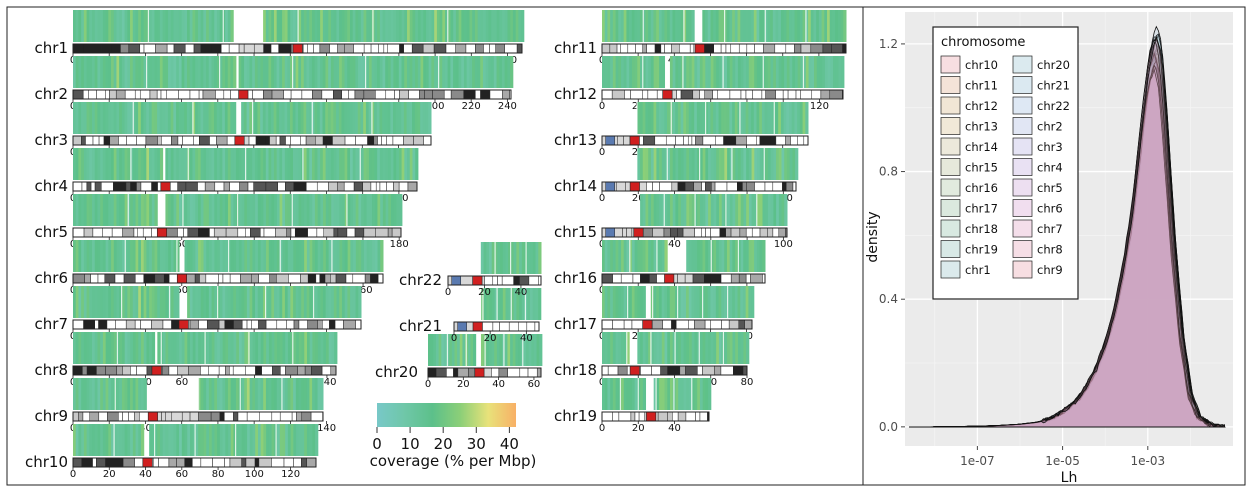  What do you see at coordinates (145, 474) in the screenshot?
I see `axis-tick-label: 40` at bounding box center [145, 474].